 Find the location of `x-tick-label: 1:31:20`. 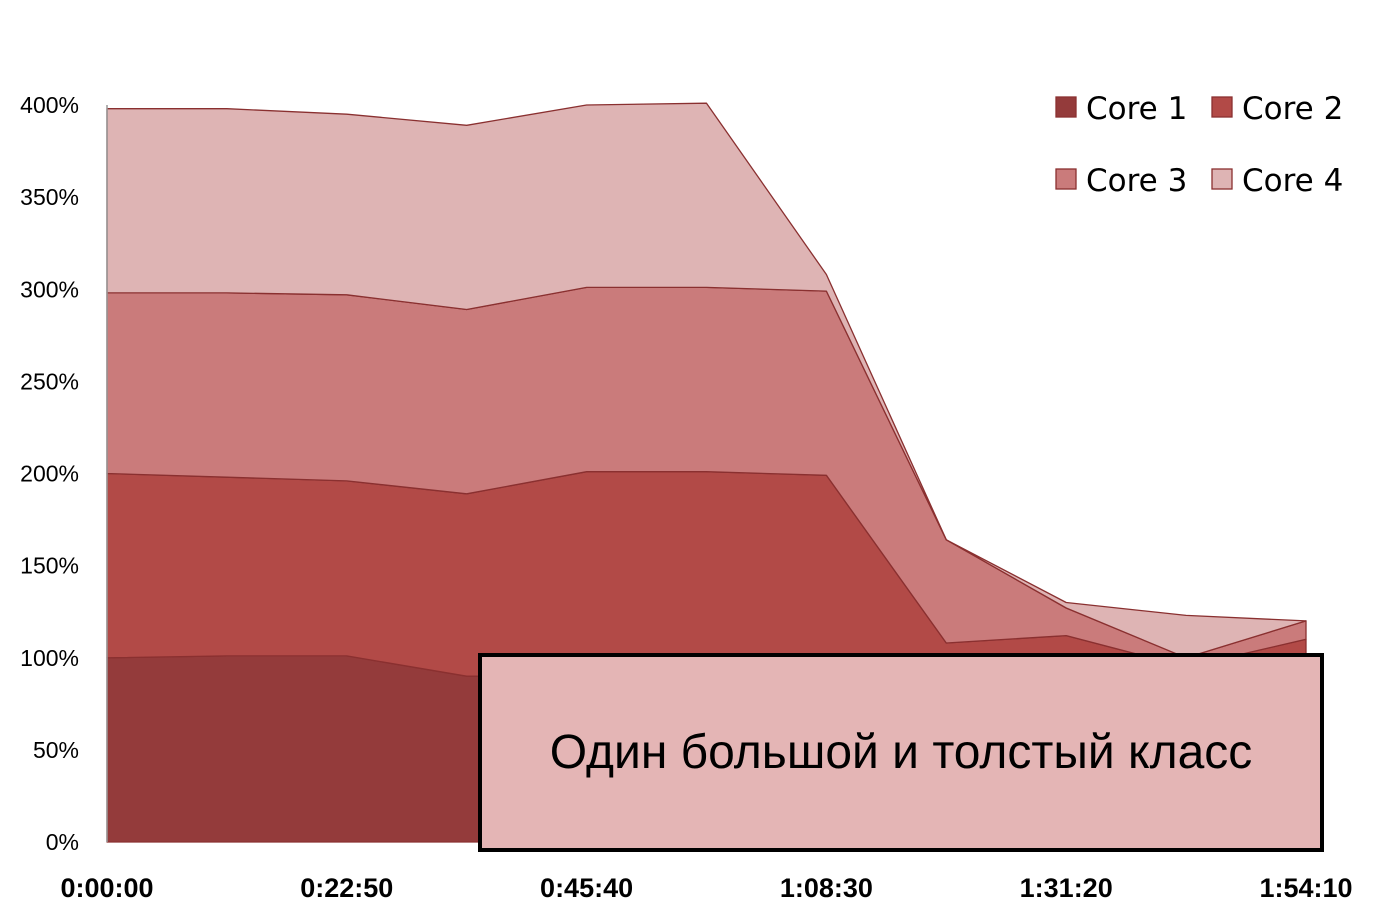

x-tick-label: 1:31:20 is located at coordinates (1066, 888).